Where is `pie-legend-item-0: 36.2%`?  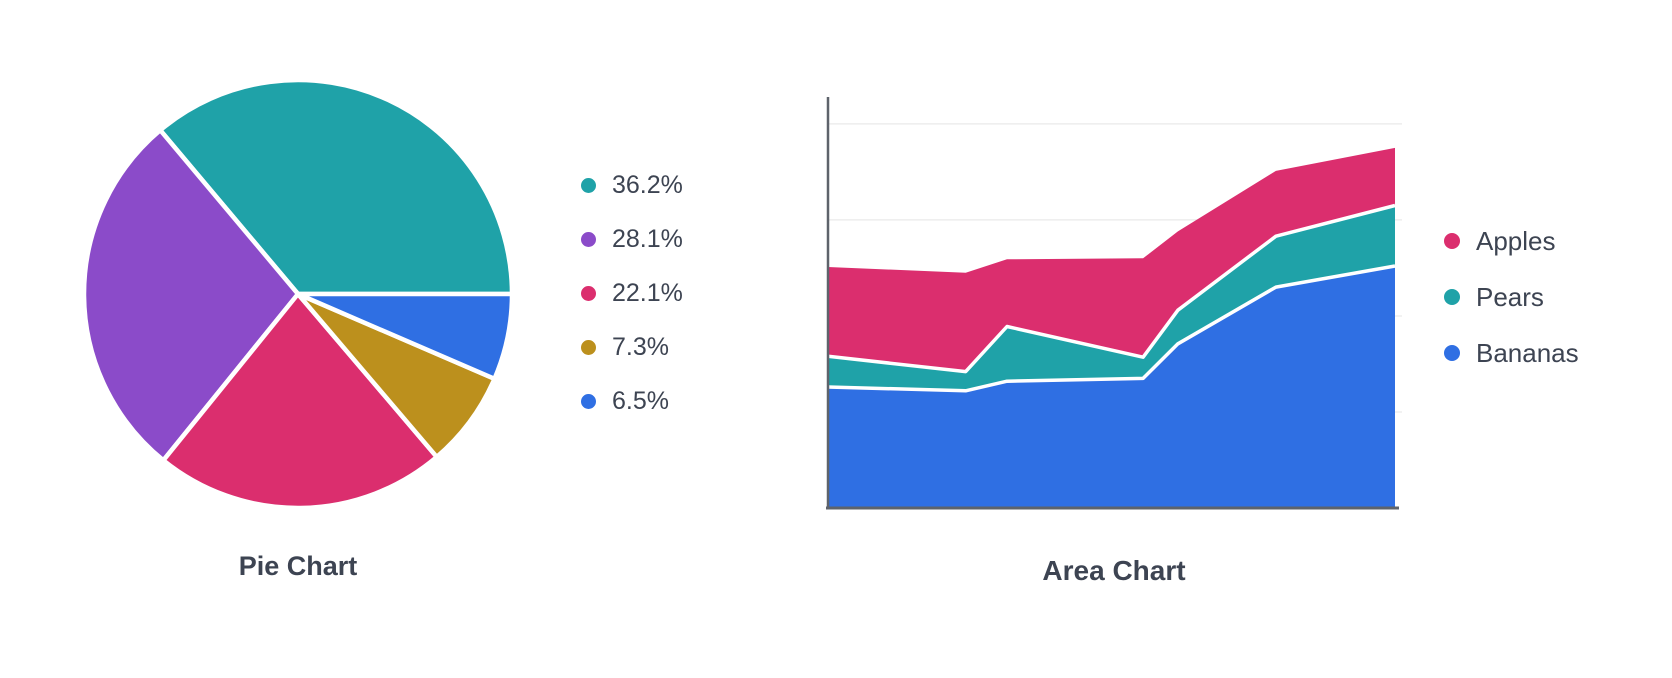 pie-legend-item-0: 36.2% is located at coordinates (632, 185).